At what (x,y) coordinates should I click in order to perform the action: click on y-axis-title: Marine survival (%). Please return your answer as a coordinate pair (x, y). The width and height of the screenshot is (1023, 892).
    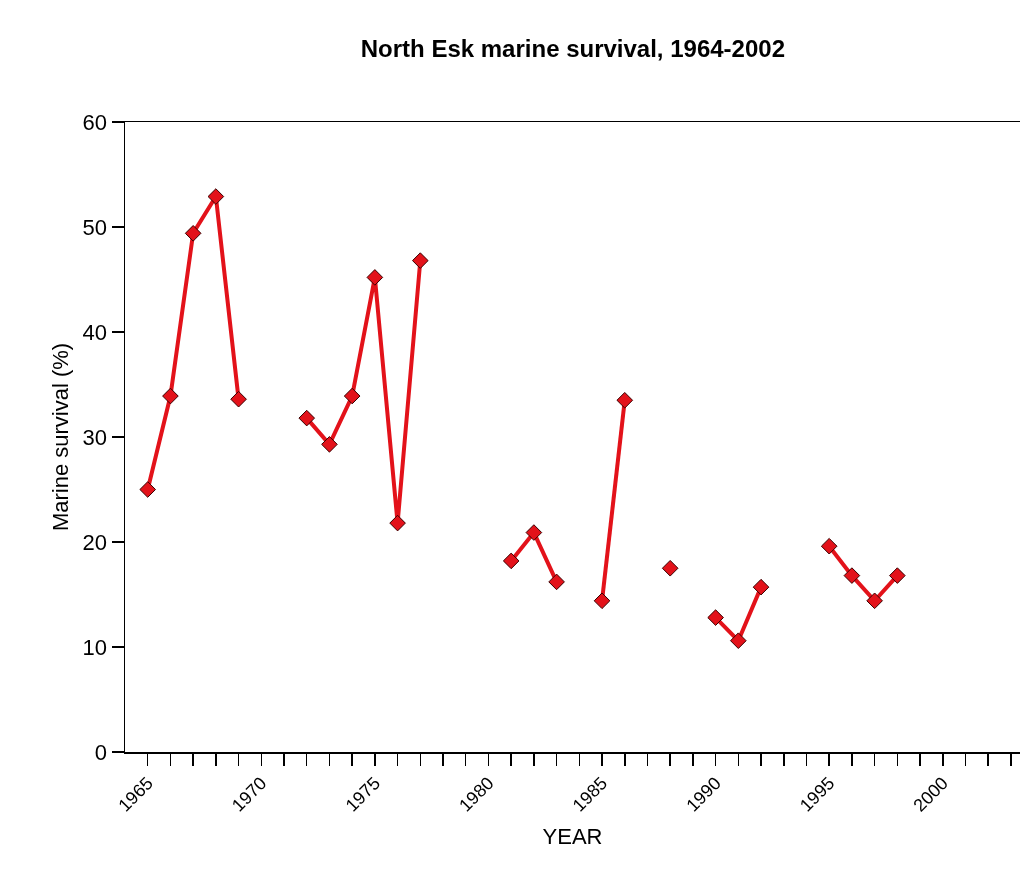
    Looking at the image, I should click on (60, 437).